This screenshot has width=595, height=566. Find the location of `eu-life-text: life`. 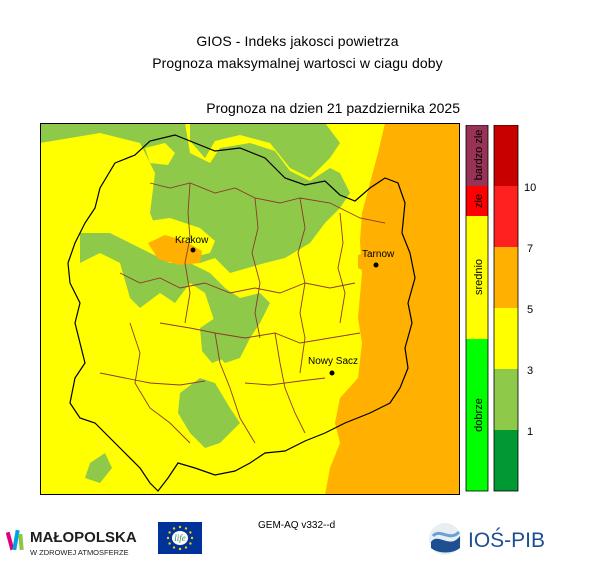

eu-life-text: life is located at coordinates (180, 538).